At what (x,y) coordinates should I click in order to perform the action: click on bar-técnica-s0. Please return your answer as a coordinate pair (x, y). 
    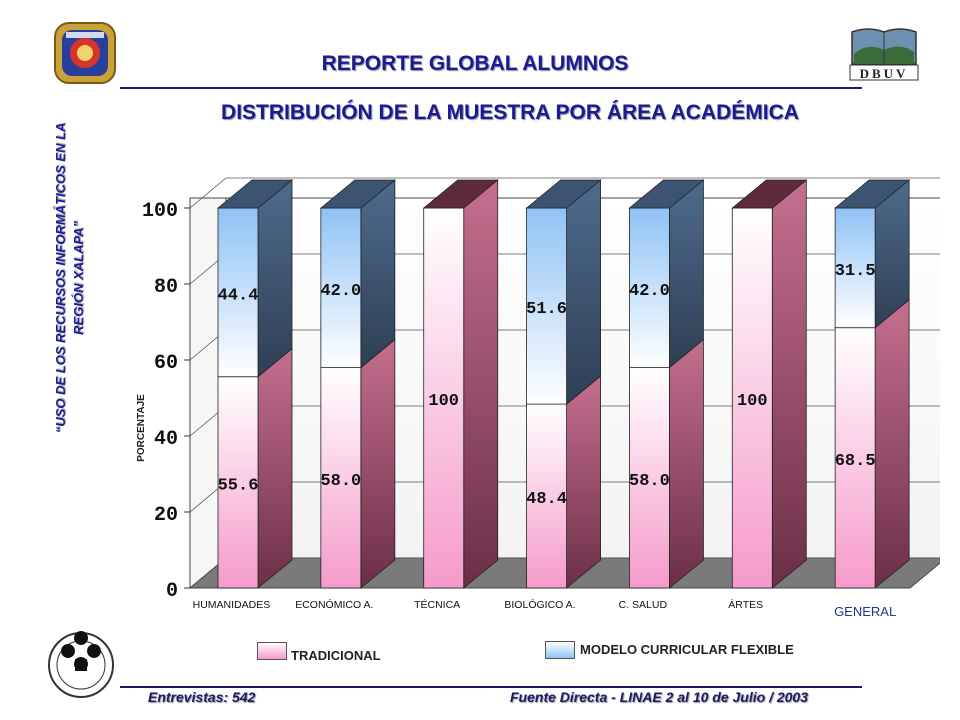
    Looking at the image, I should click on (444, 398).